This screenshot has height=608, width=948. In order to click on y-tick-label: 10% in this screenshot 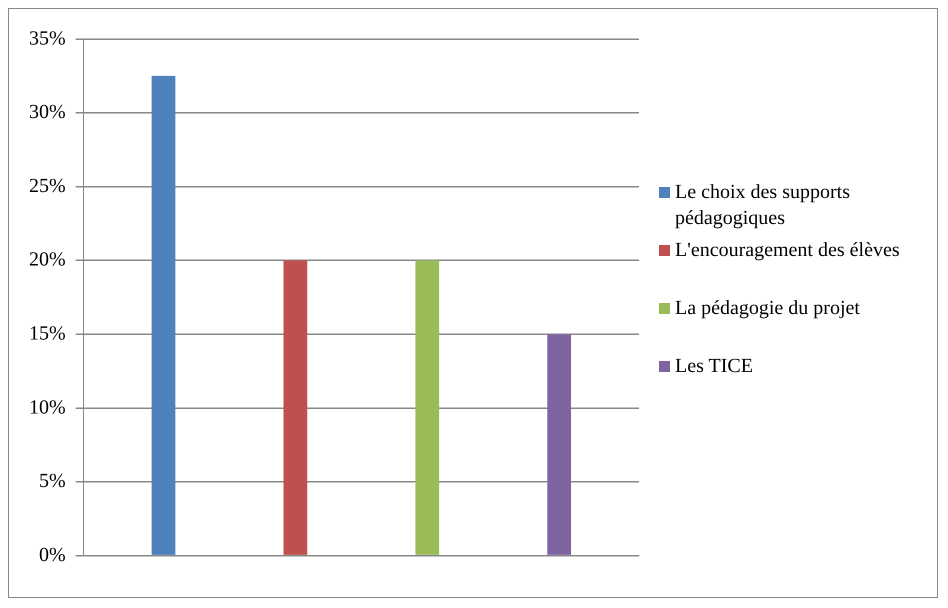, I will do `click(47, 407)`.